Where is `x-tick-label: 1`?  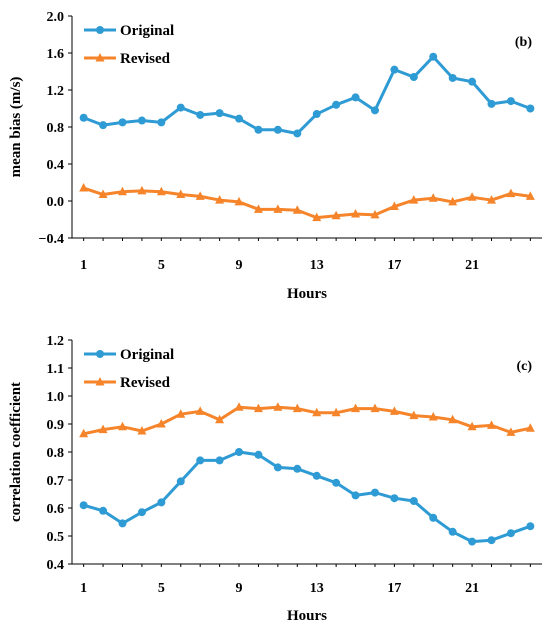 x-tick-label: 1 is located at coordinates (83, 588).